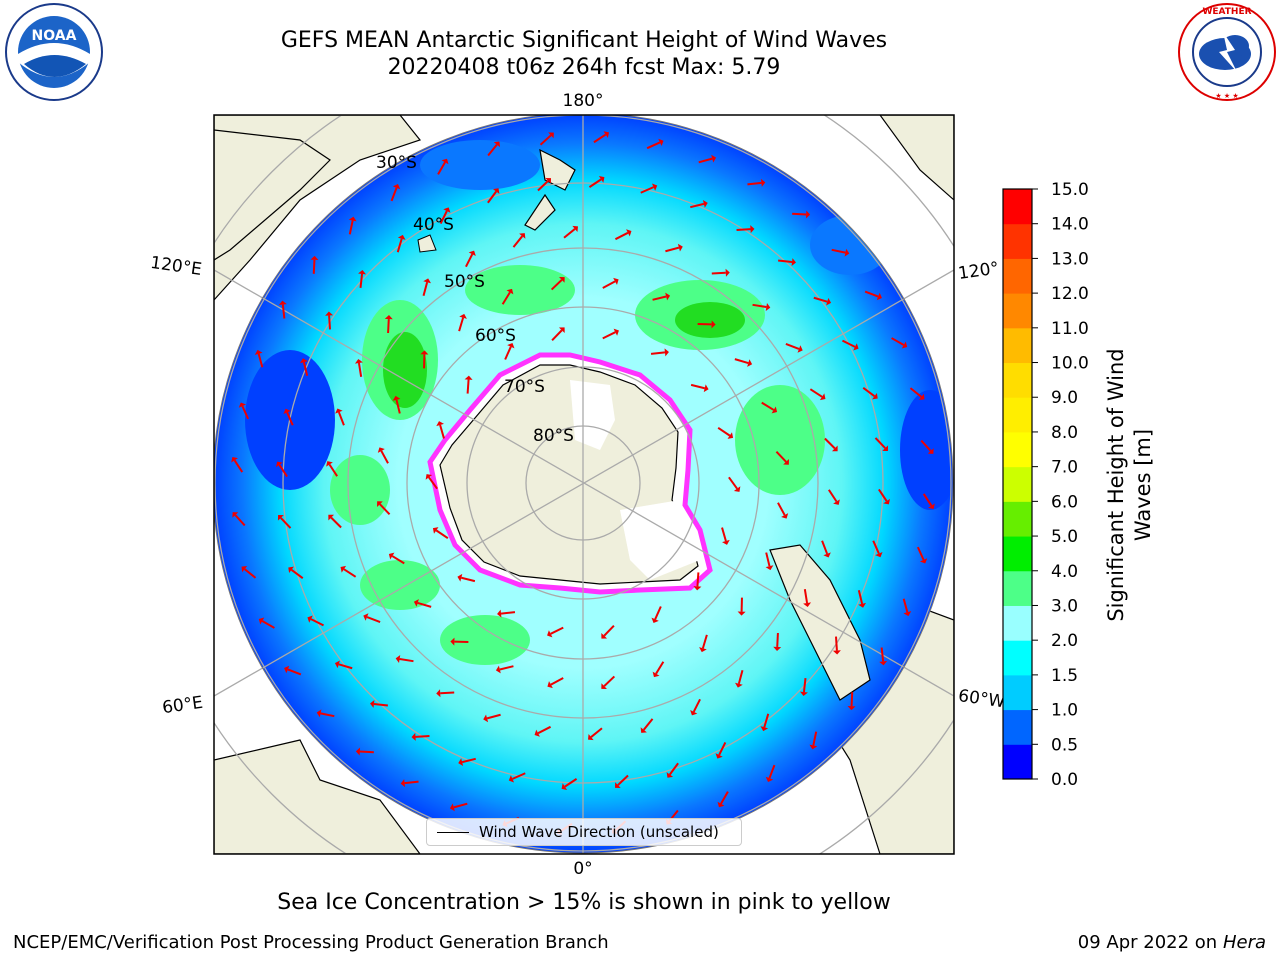 This screenshot has width=1280, height=960. Describe the element at coordinates (1070, 190) in the screenshot. I see `colorbar-tick-label: 15.0` at that location.